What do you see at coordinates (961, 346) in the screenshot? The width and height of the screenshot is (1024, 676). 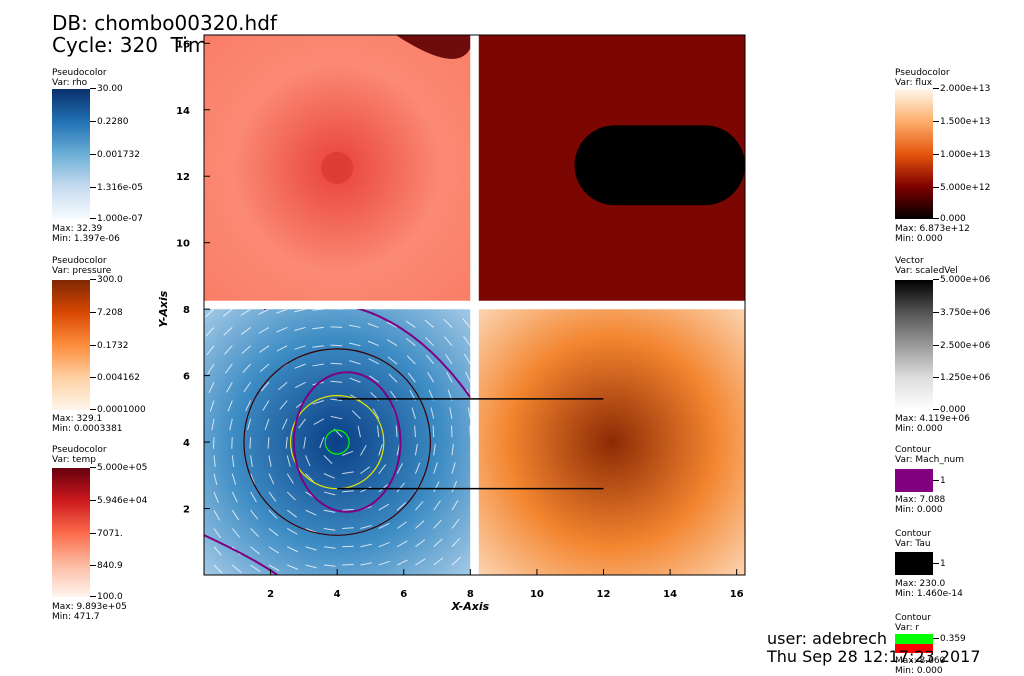 I see `colorbar-tick: 2.500e+06` at bounding box center [961, 346].